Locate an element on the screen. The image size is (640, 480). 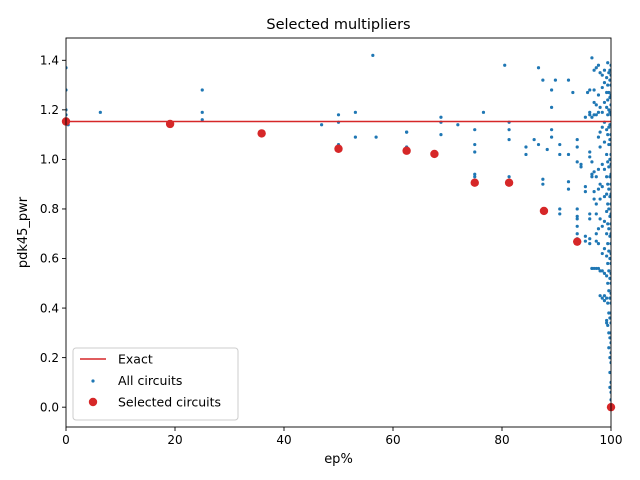
y-tick-label: 0.6 is located at coordinates (49, 259).